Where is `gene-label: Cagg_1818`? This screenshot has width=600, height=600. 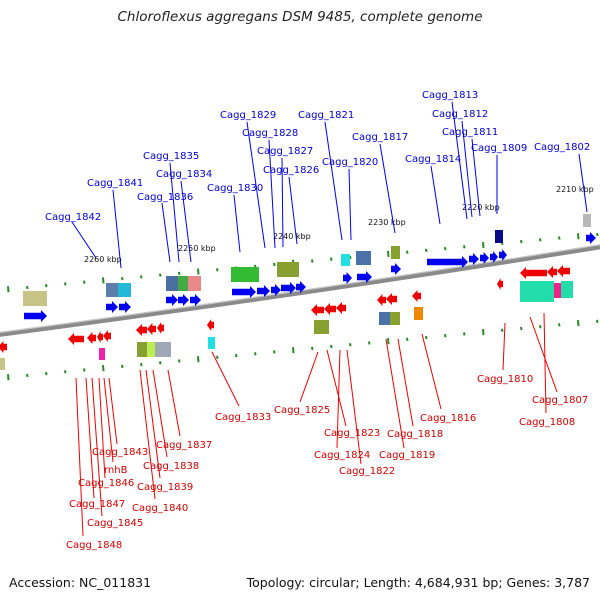
gene-label: Cagg_1818 is located at coordinates (415, 434).